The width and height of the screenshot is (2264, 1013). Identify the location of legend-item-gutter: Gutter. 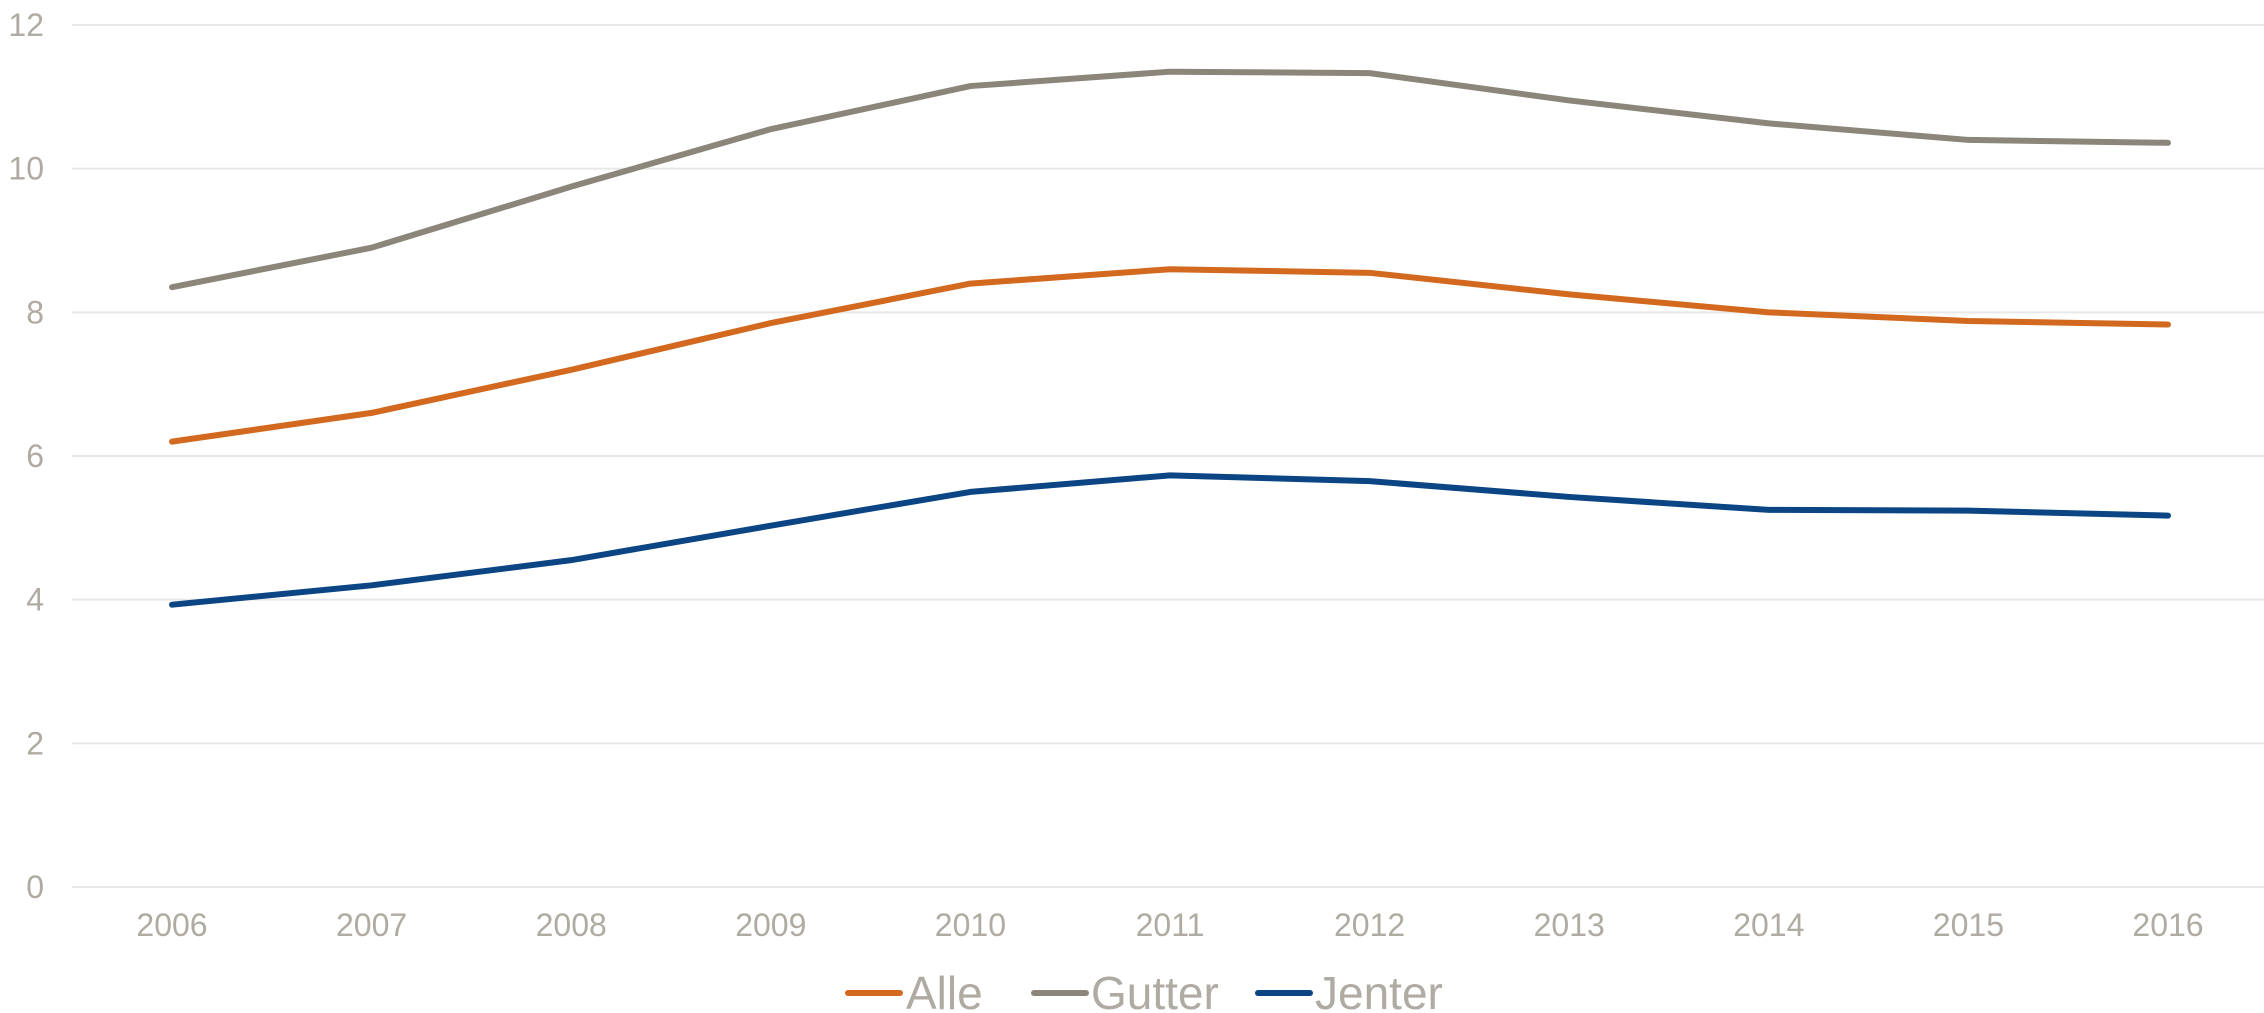
(1125, 990).